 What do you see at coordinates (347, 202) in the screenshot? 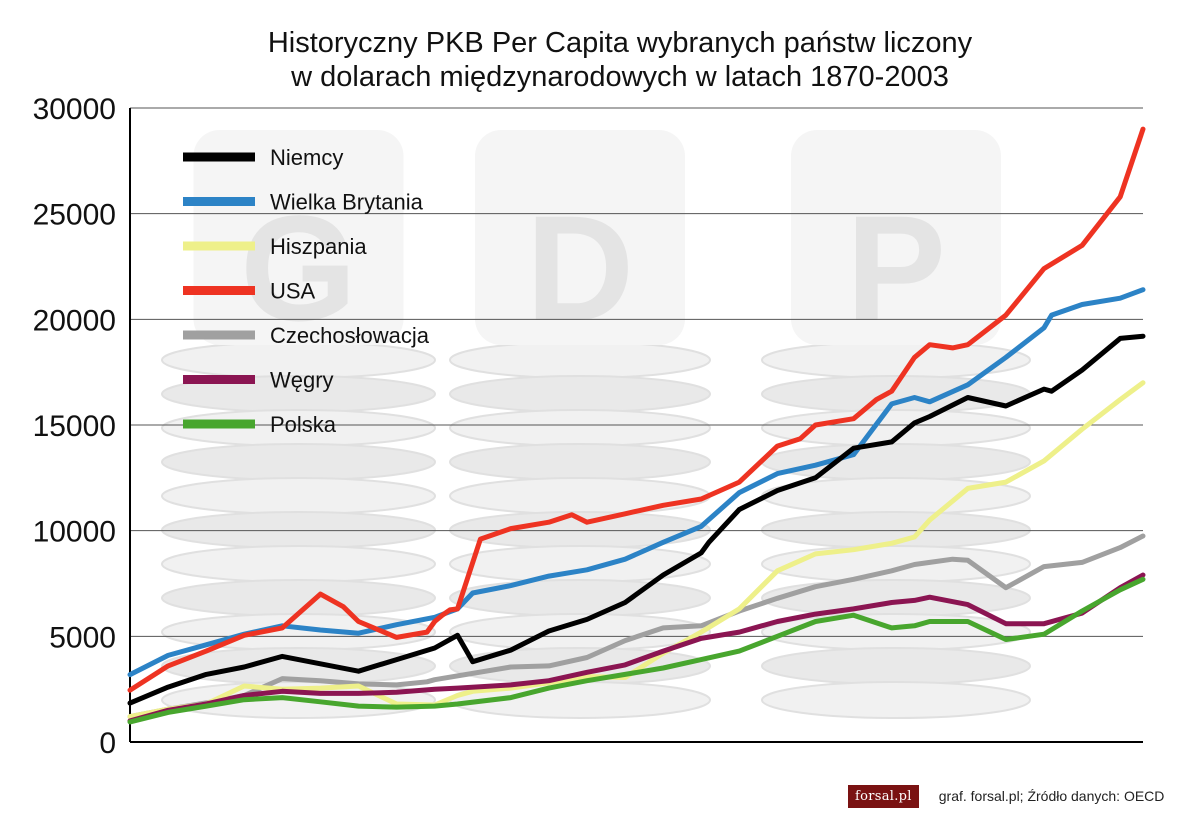
I see `legend-label: Wielka Brytania` at bounding box center [347, 202].